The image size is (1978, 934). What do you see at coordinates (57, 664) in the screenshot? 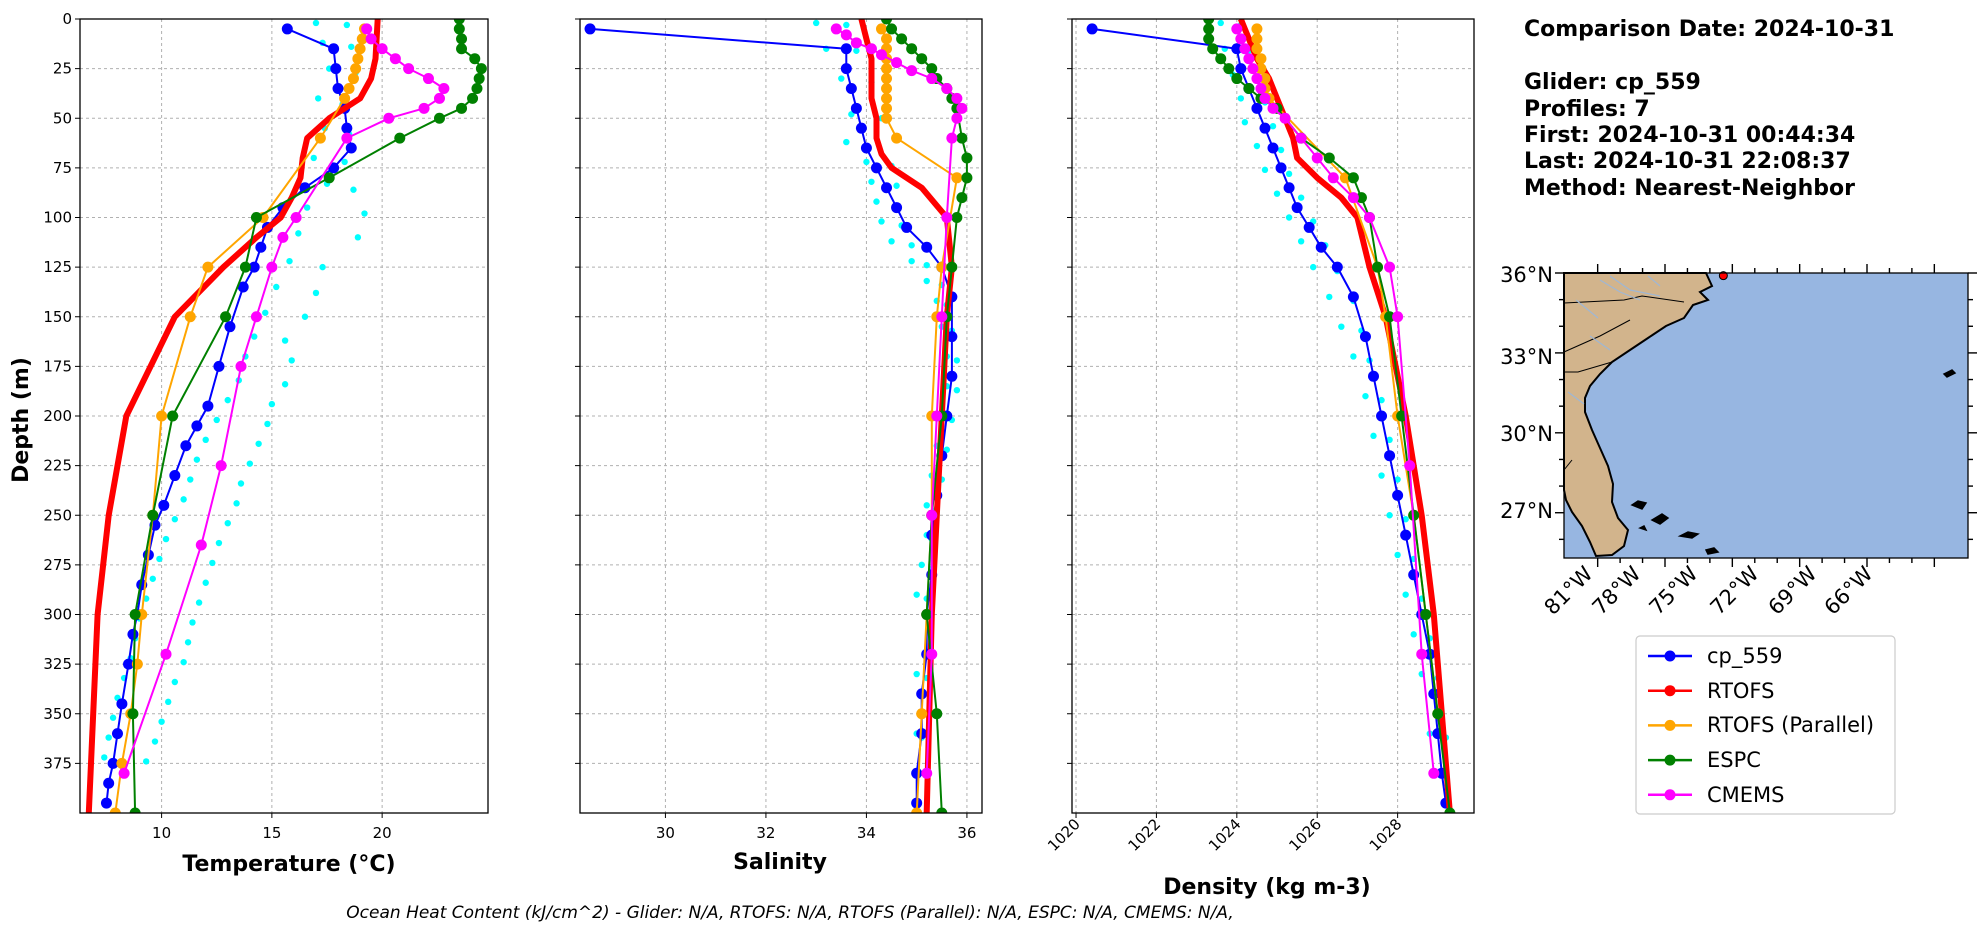
I see `y-tick-label: 325` at bounding box center [57, 664].